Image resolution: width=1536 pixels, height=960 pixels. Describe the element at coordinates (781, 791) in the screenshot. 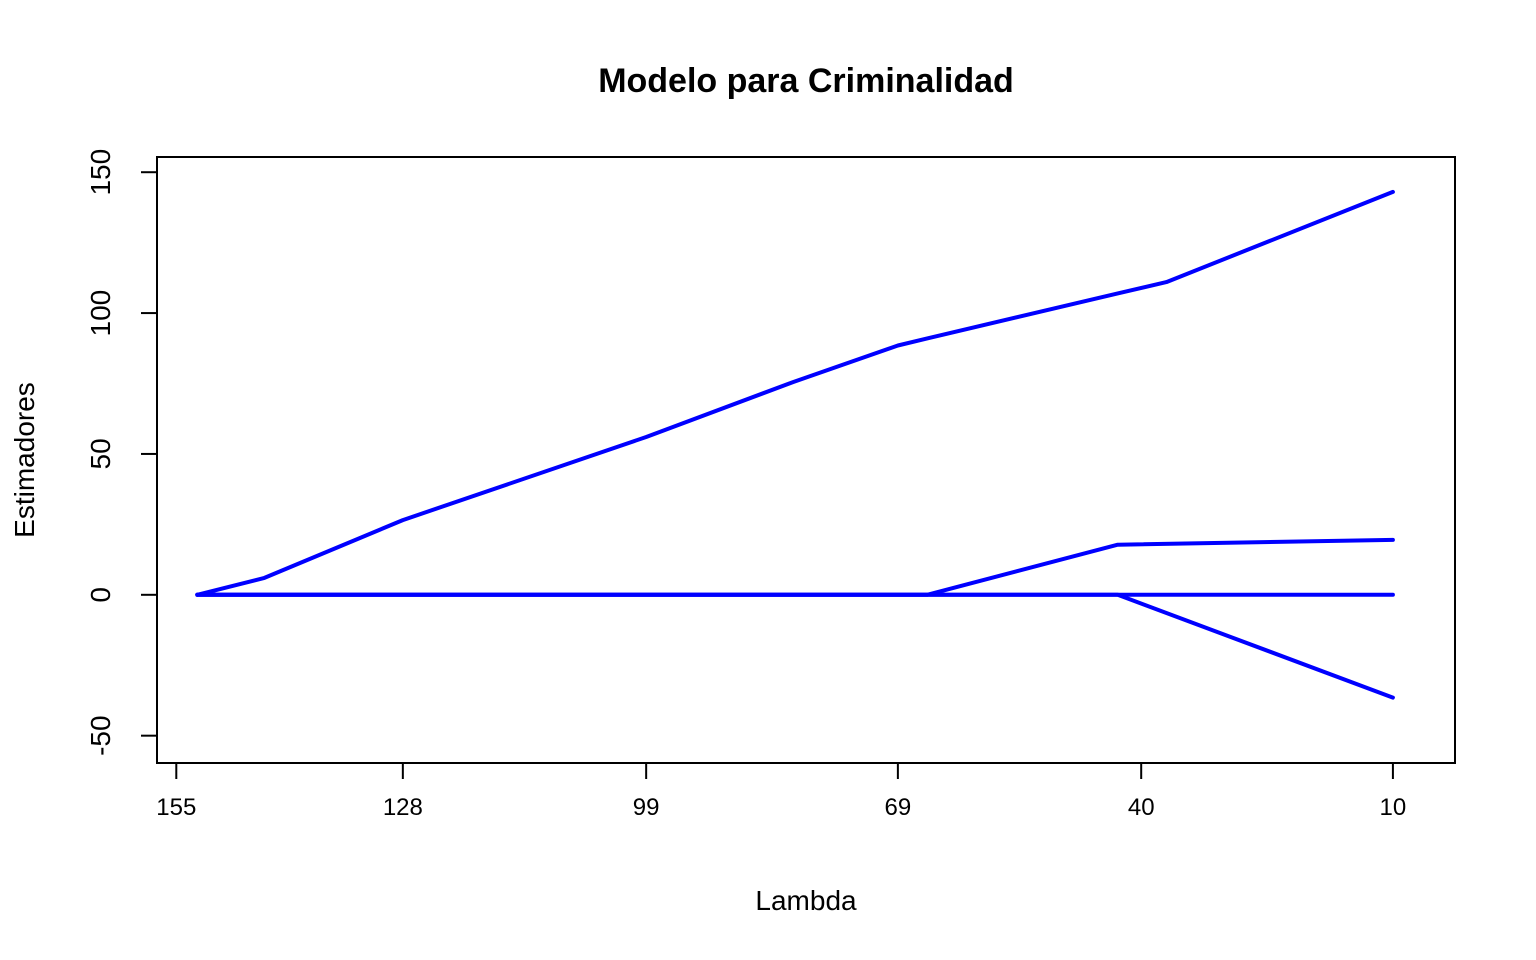

I see `x-axis: 155 128 99 69 40 10` at that location.